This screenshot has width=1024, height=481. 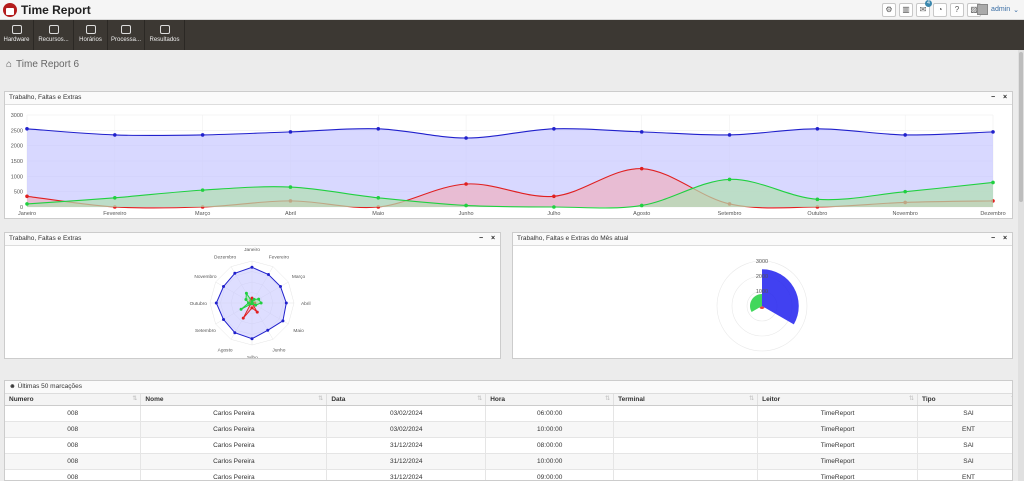 What do you see at coordinates (299, 277) in the screenshot?
I see `radar-label: Março` at bounding box center [299, 277].